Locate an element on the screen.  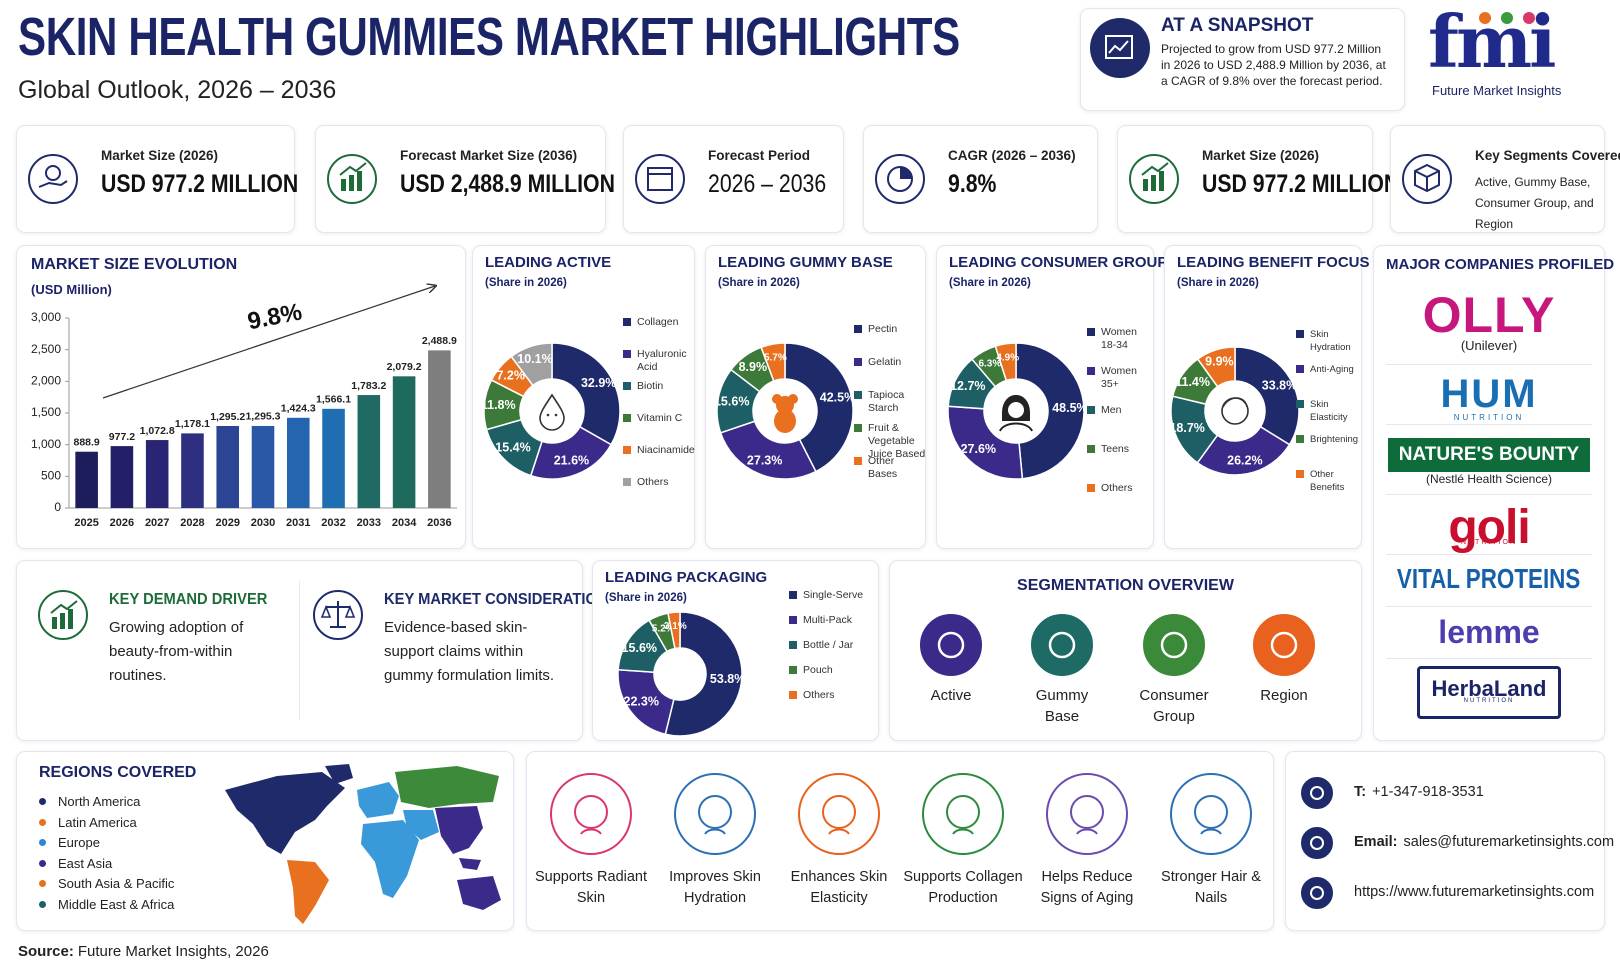
legend-label: Collagen is located at coordinates (658, 322).